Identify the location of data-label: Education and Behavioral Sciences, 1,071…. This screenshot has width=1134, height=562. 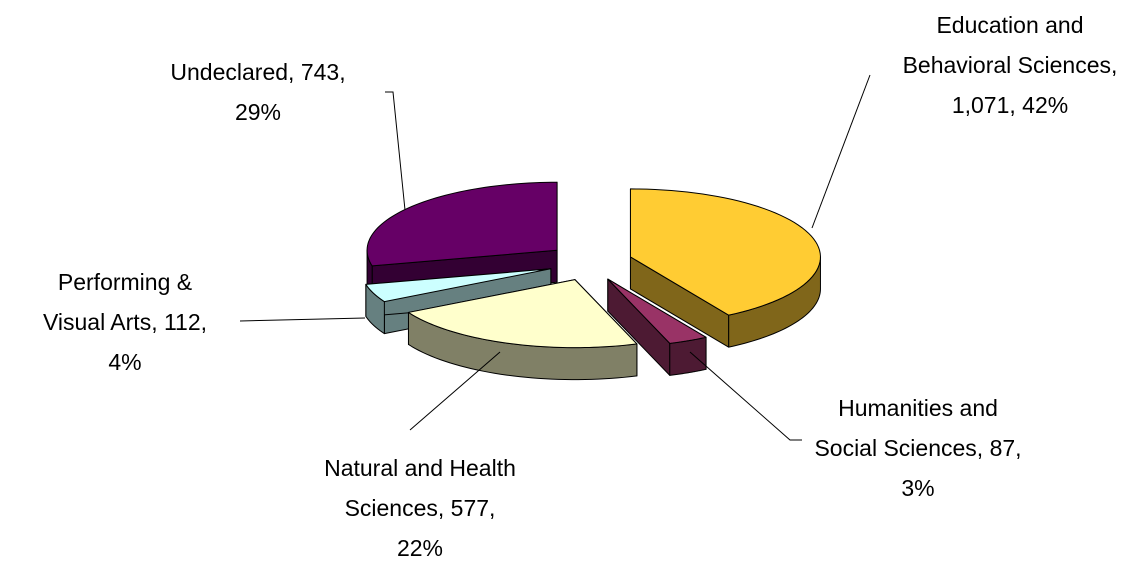
(1010, 65).